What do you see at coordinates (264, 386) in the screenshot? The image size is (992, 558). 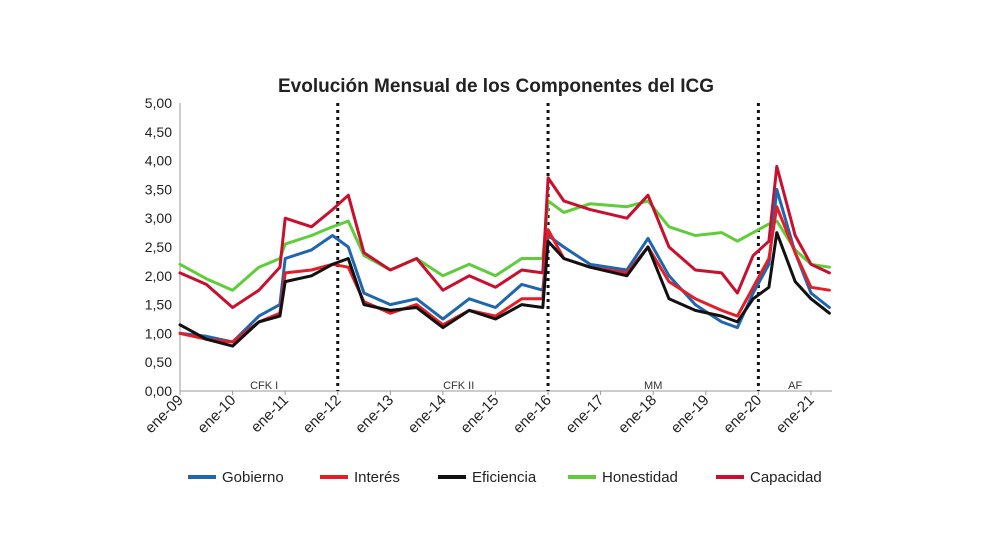 I see `period-label: CFK I` at bounding box center [264, 386].